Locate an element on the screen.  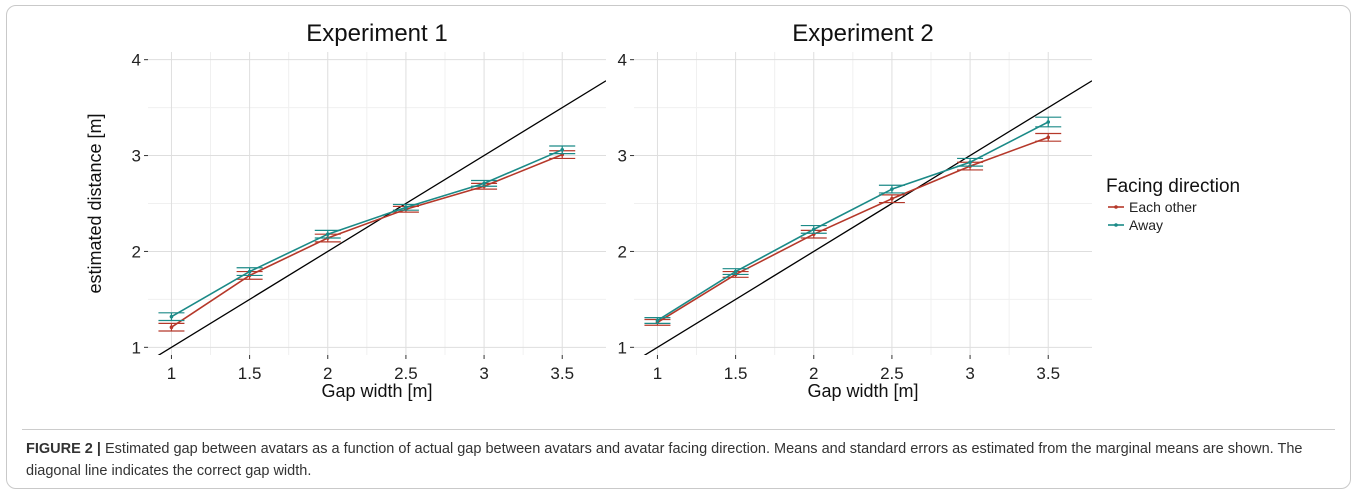
legend-title: Facing direction is located at coordinates (1173, 186).